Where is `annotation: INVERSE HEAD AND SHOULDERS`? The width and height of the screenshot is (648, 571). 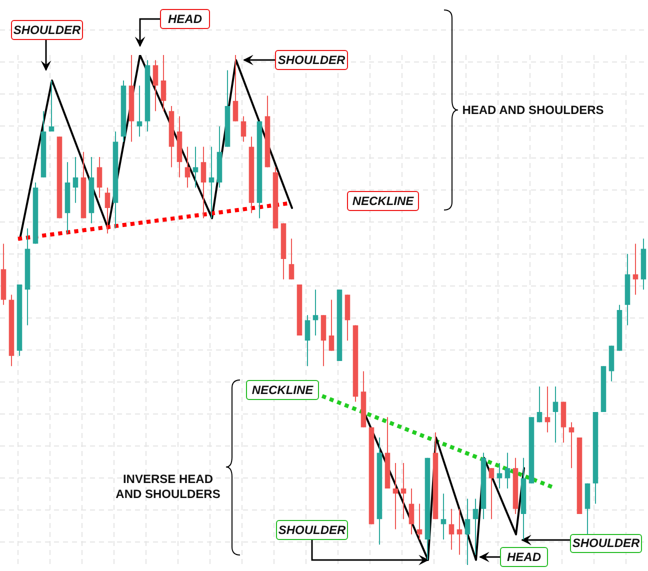
annotation: INVERSE HEAD AND SHOULDERS is located at coordinates (168, 487).